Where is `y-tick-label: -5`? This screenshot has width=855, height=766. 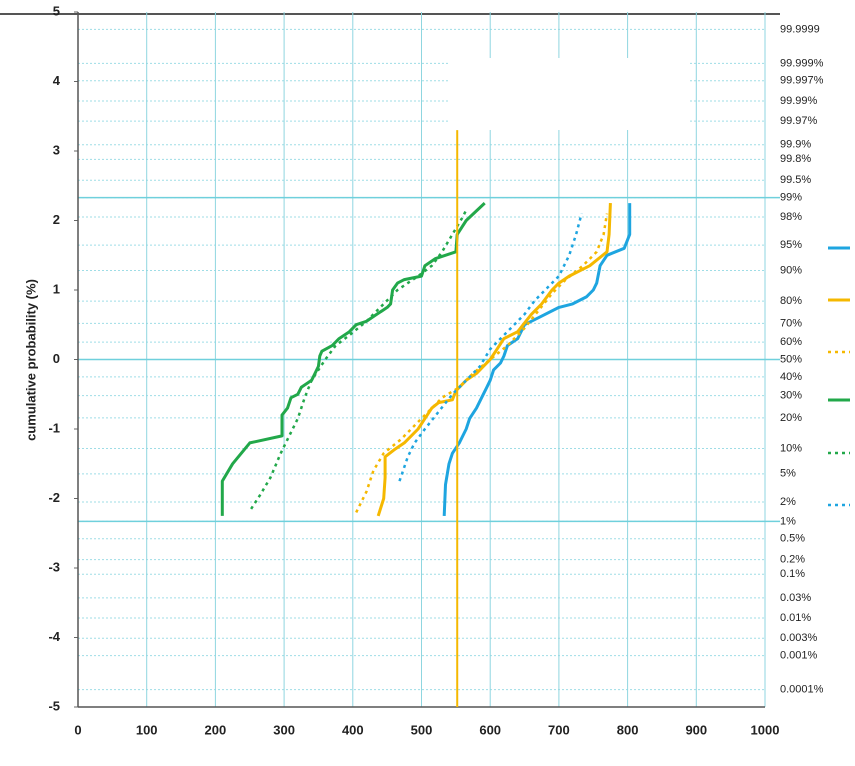
y-tick-label: -5 is located at coordinates (54, 705).